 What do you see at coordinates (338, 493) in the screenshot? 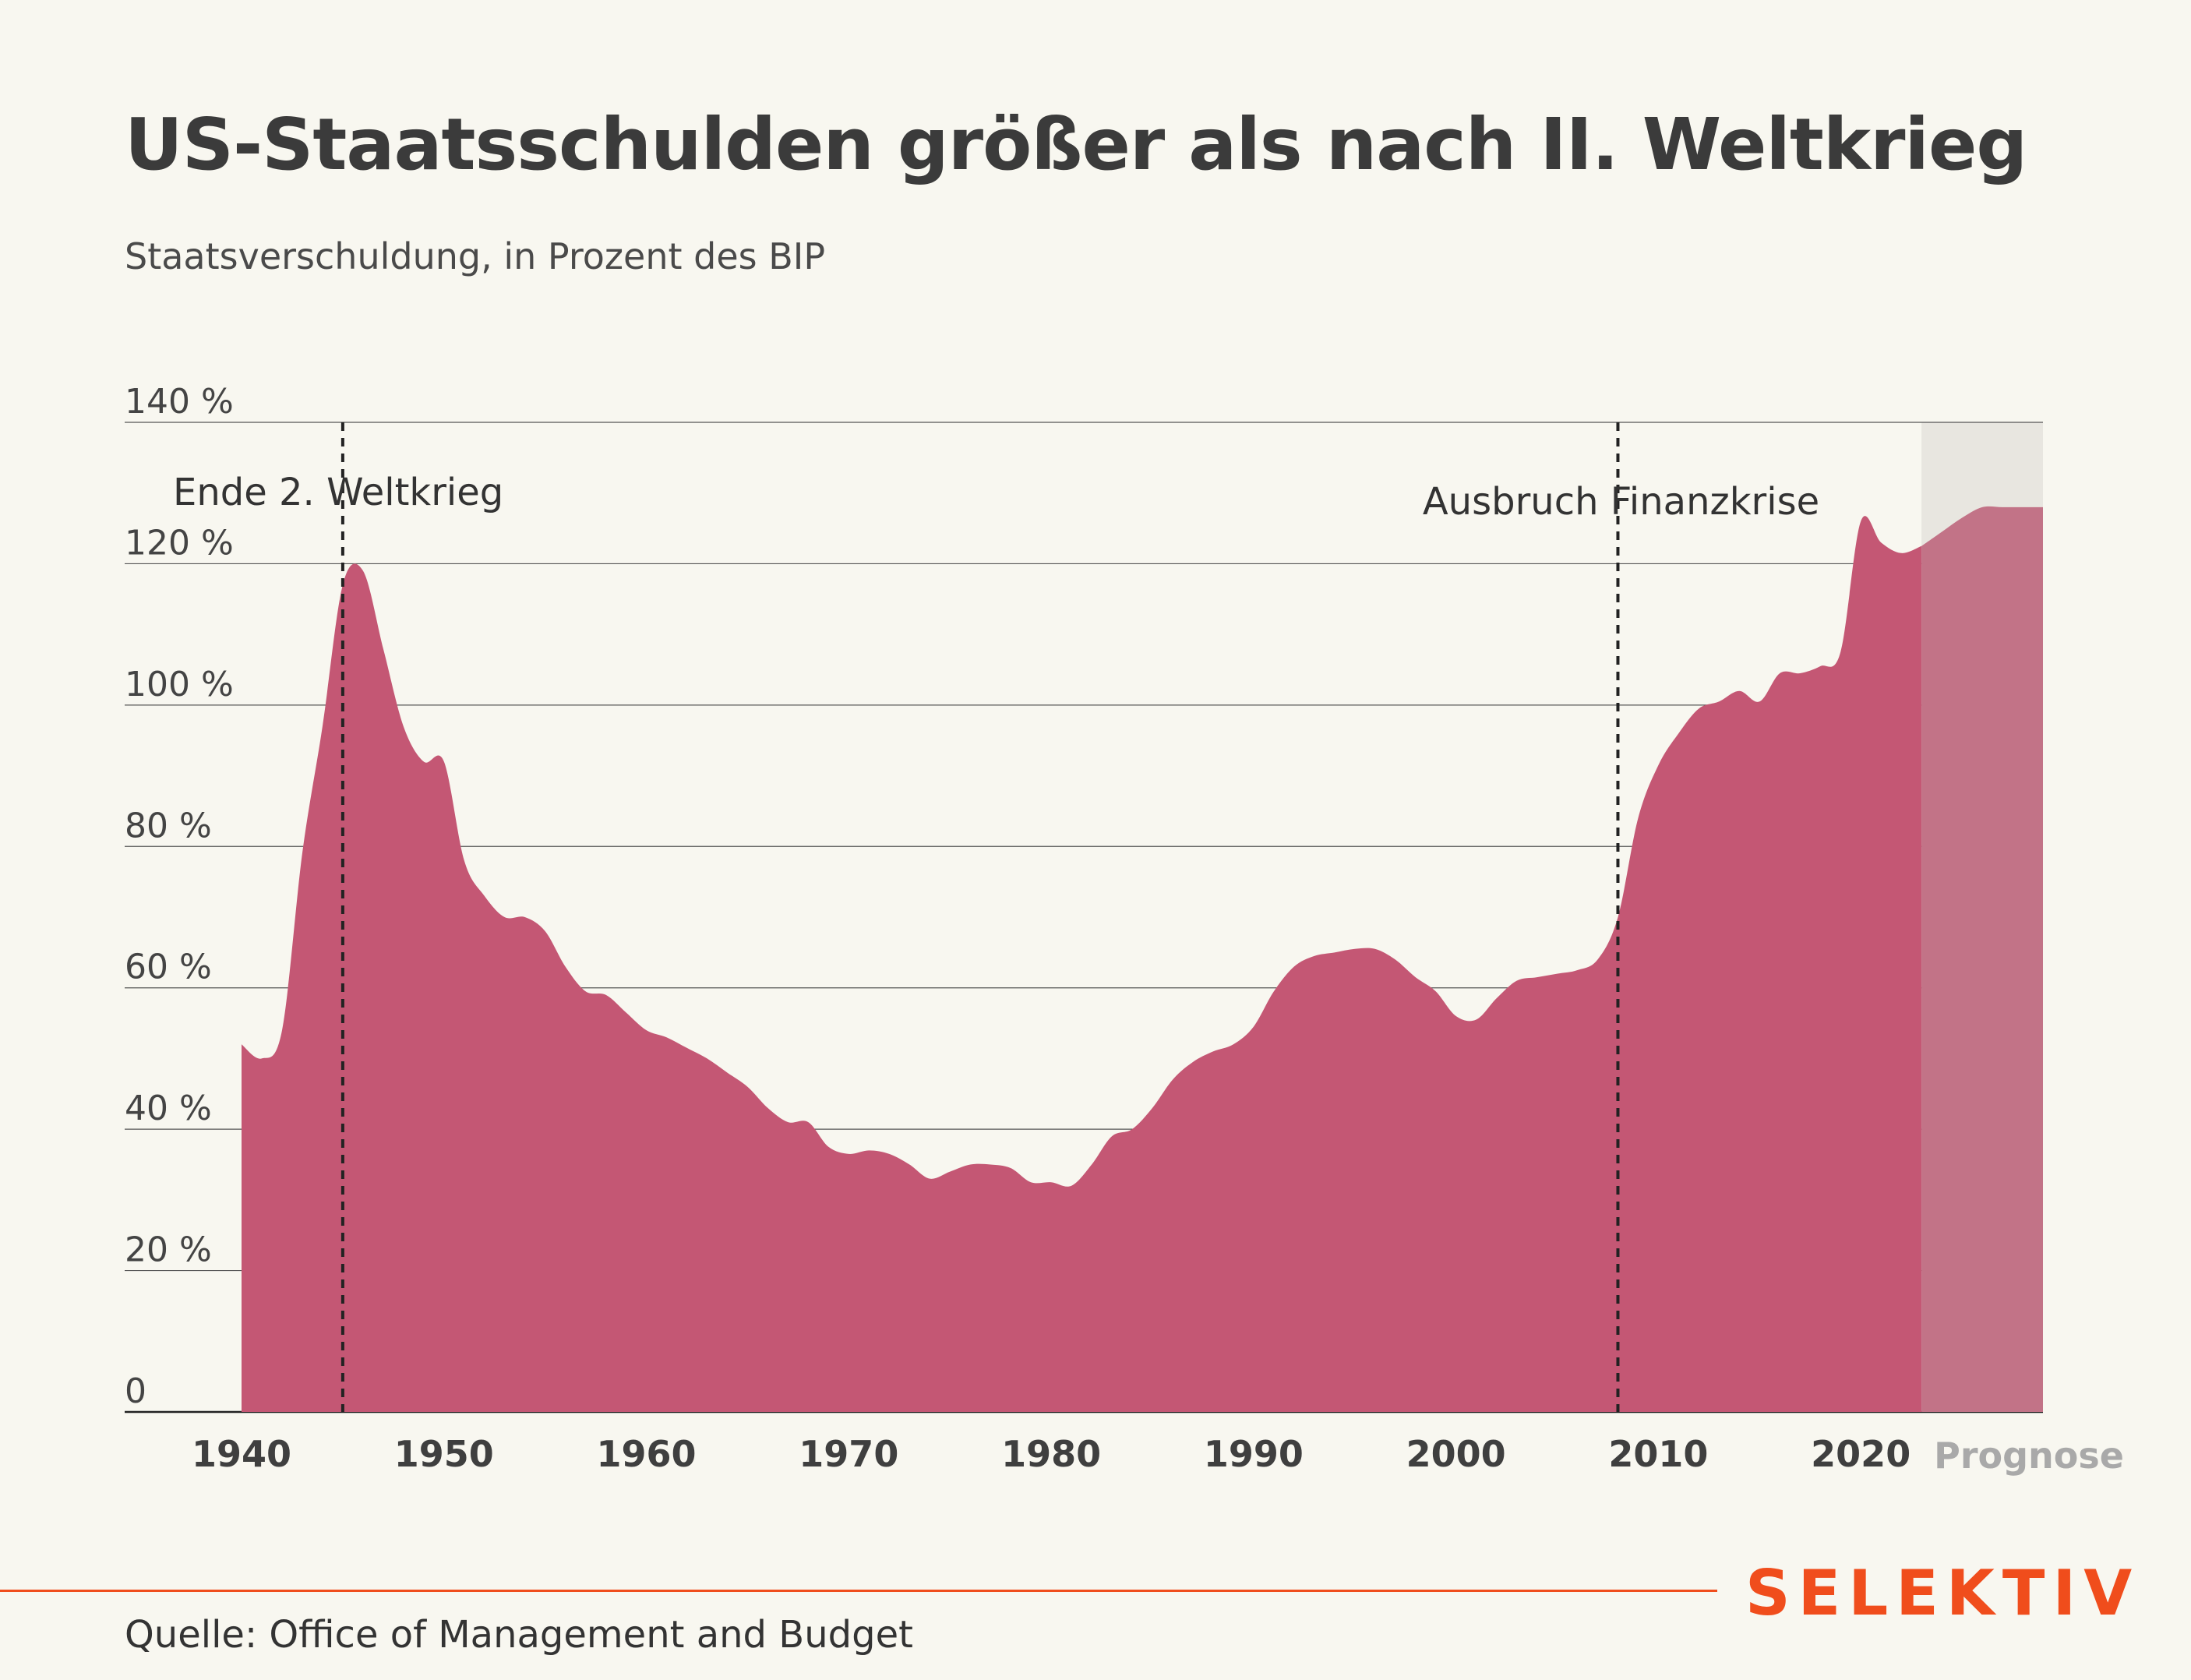
I see `annotation-label: Ende 2. Weltkrieg` at bounding box center [338, 493].